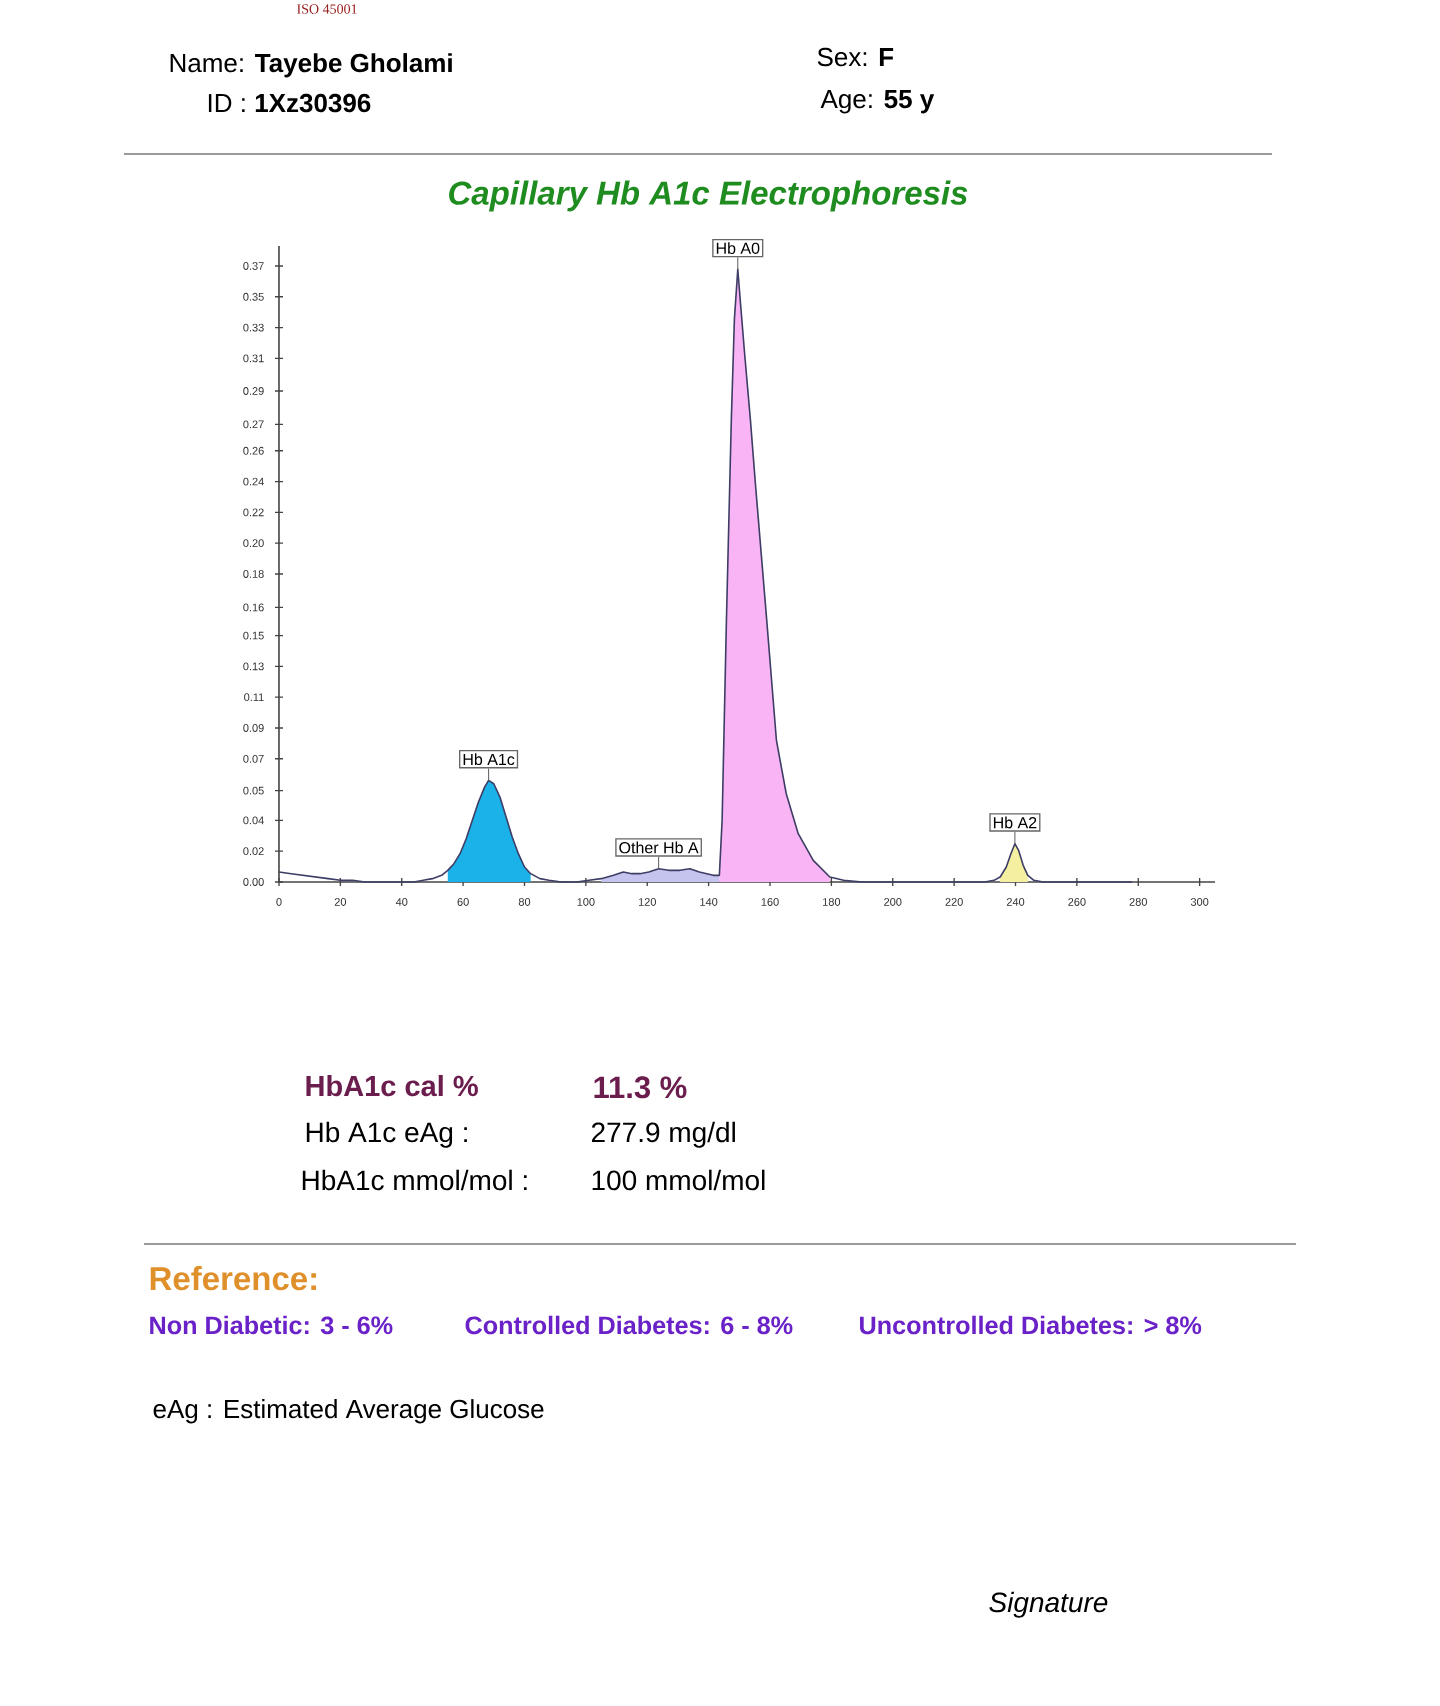 This screenshot has height=1706, width=1440. Describe the element at coordinates (233, 1278) in the screenshot. I see `text: Reference:` at that location.